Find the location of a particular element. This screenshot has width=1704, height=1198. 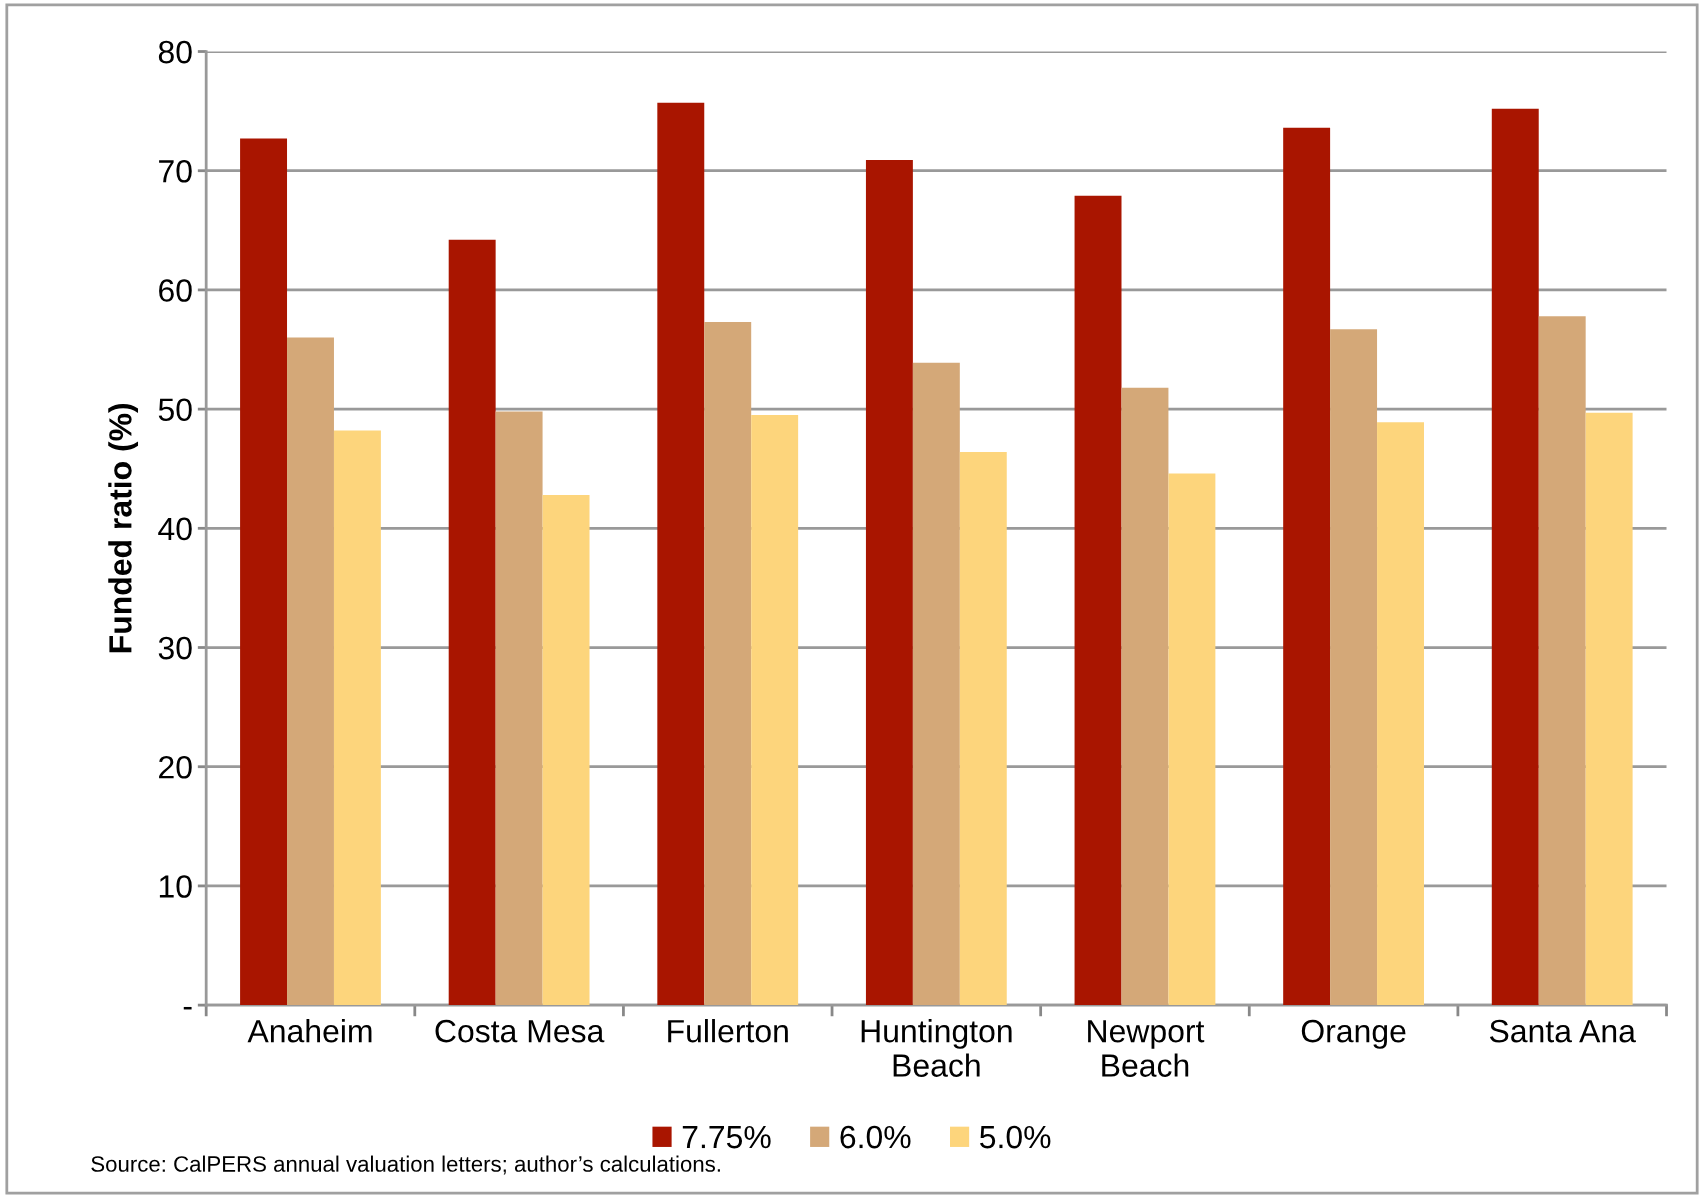

legend-label: 5.0% is located at coordinates (1015, 1137).